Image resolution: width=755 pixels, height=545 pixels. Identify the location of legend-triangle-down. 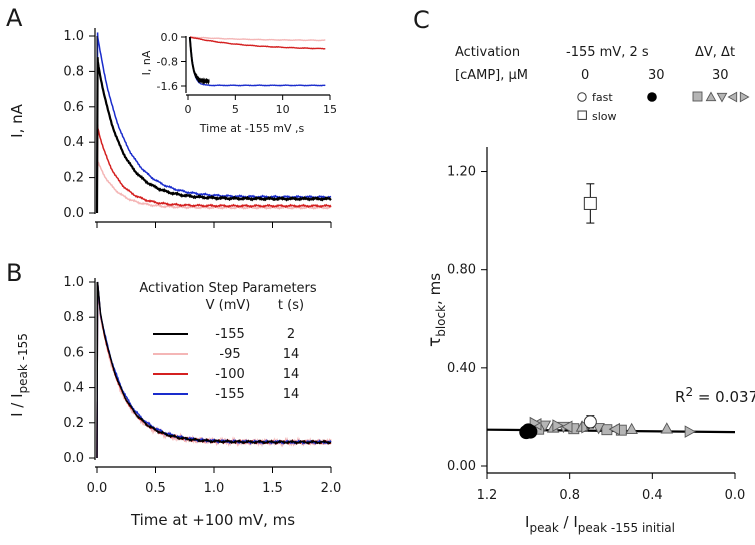
(722, 97).